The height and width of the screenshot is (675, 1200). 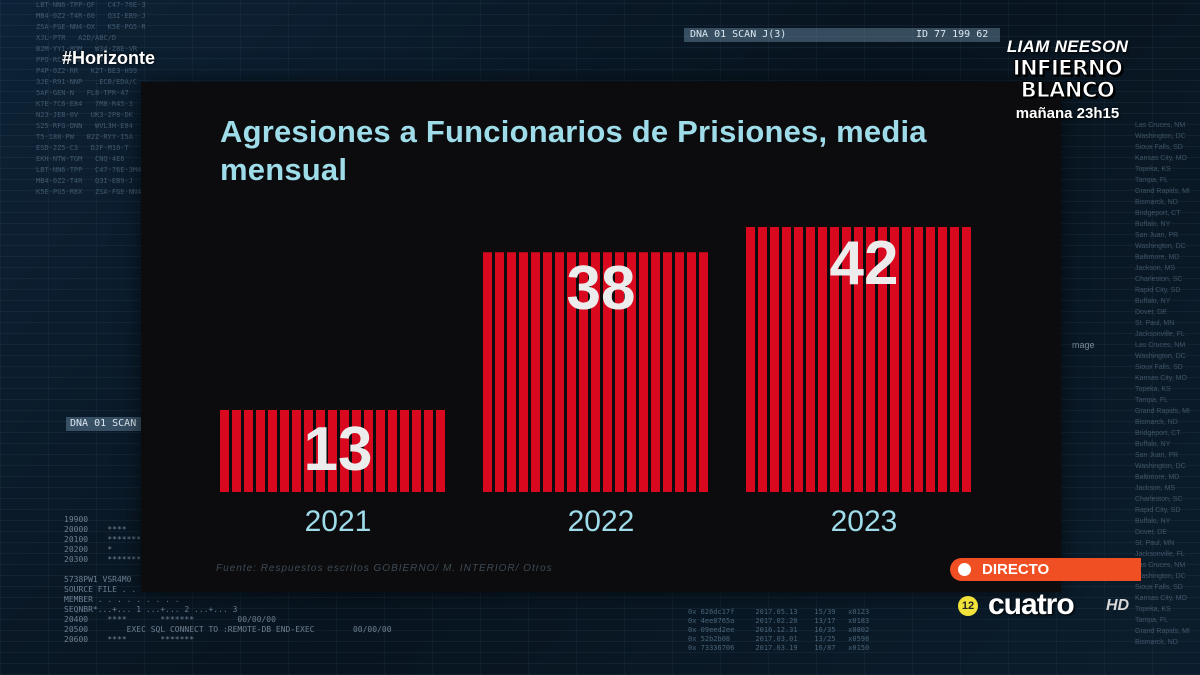 I want to click on background-scan-header: DNA 01 SCAN J(3) ID 77 199 62, so click(x=842, y=35).